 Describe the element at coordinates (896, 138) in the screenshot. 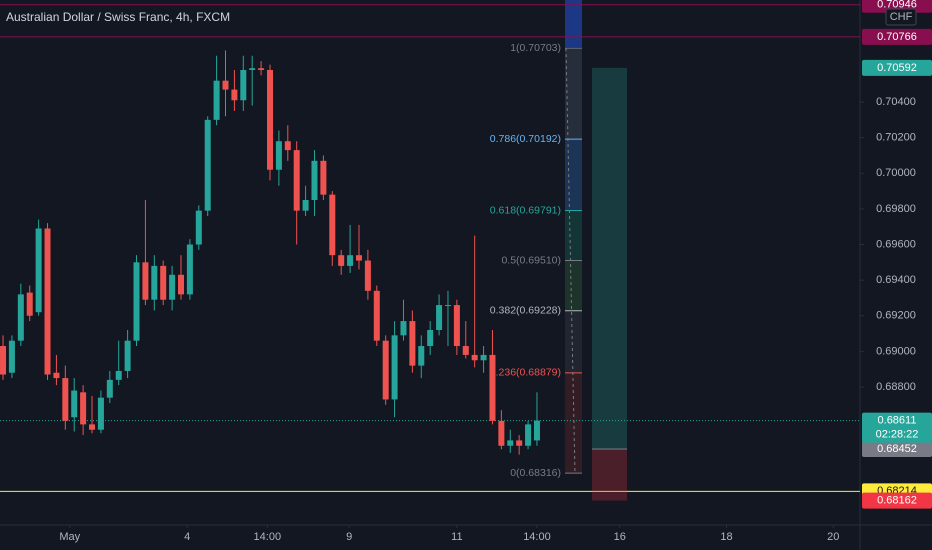

I see `y-tick-label: 0.70200` at that location.